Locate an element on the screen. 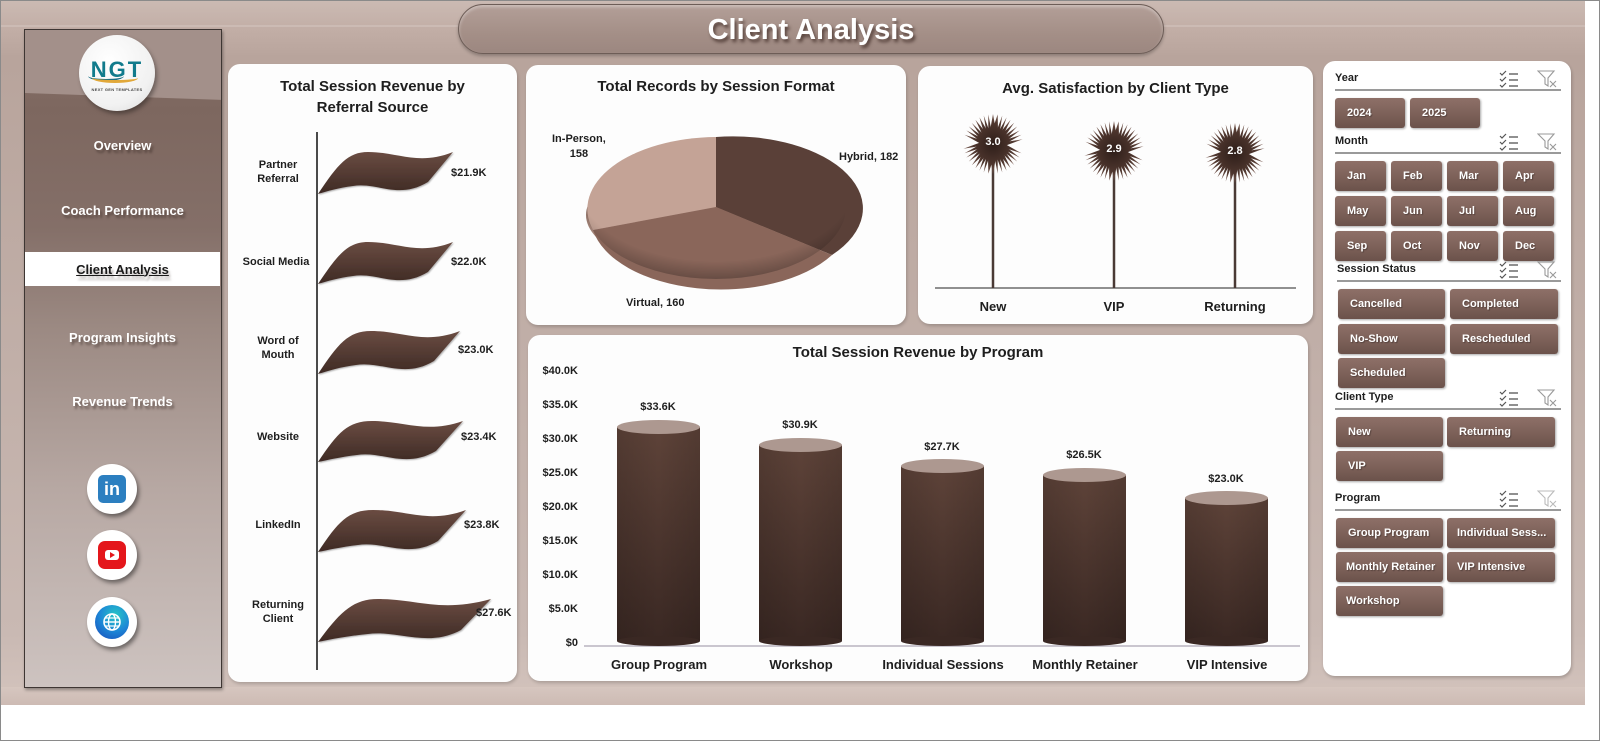  slicer-month-mar: Mar is located at coordinates (1472, 176).